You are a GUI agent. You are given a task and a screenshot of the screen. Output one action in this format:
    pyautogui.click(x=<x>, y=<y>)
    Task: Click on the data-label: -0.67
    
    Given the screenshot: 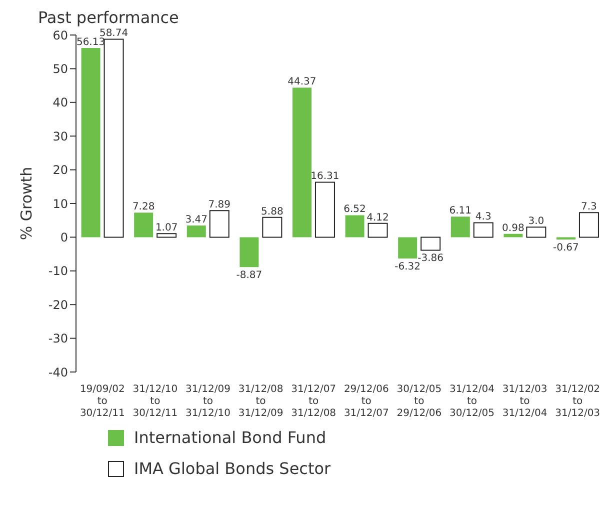 What is the action you would take?
    pyautogui.click(x=566, y=248)
    